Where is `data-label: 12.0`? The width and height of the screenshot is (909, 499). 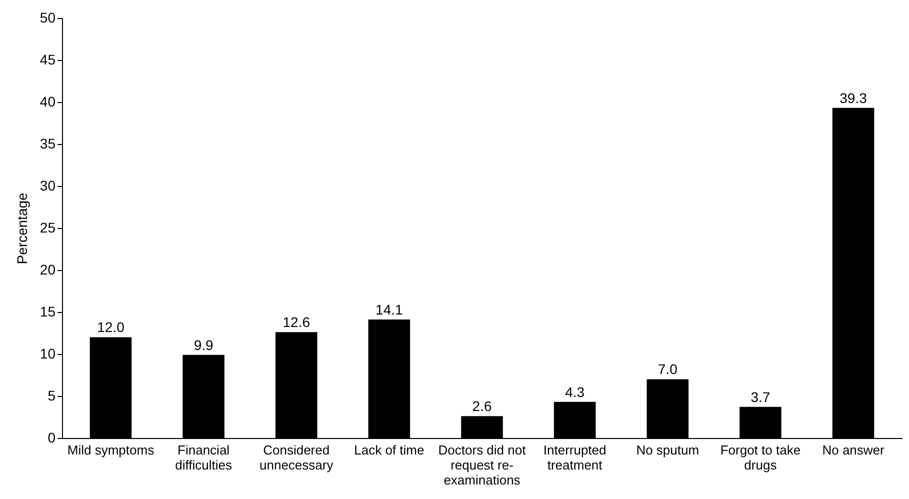 data-label: 12.0 is located at coordinates (111, 327).